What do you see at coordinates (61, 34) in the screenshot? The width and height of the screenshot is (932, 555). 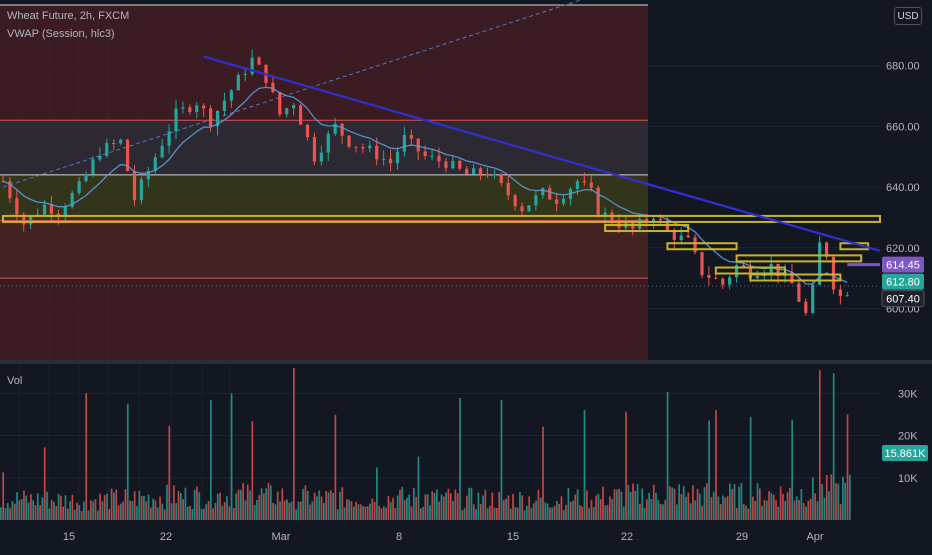 I see `vwap-legend: VWAP (Session, hlc3)` at bounding box center [61, 34].